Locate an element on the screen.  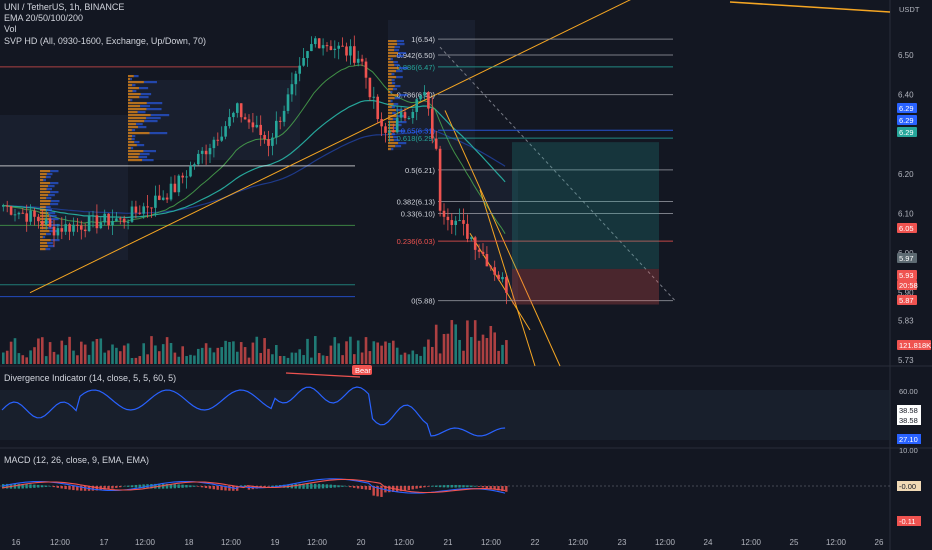
fib-level-label: 0.942(6.50) is located at coordinates (416, 55).